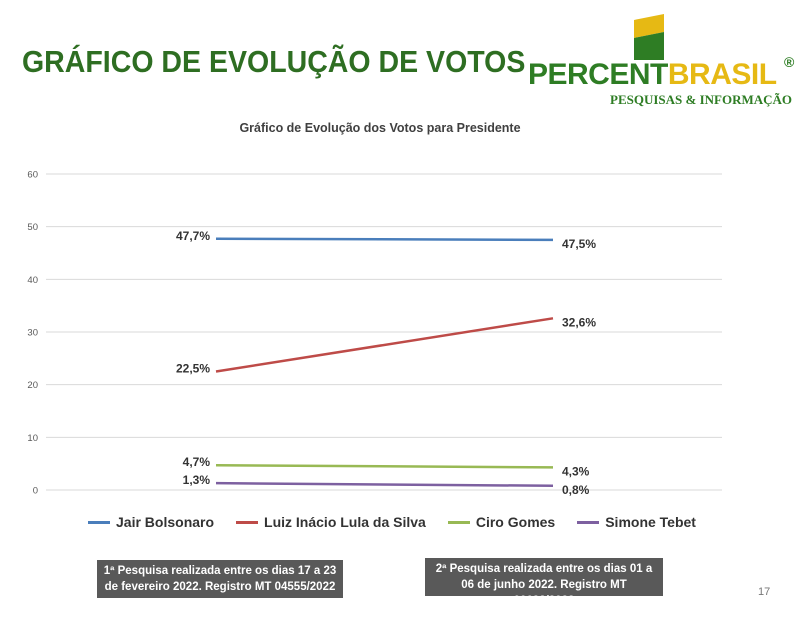 The width and height of the screenshot is (810, 618). Describe the element at coordinates (197, 462) in the screenshot. I see `data-label: 4,7%` at that location.